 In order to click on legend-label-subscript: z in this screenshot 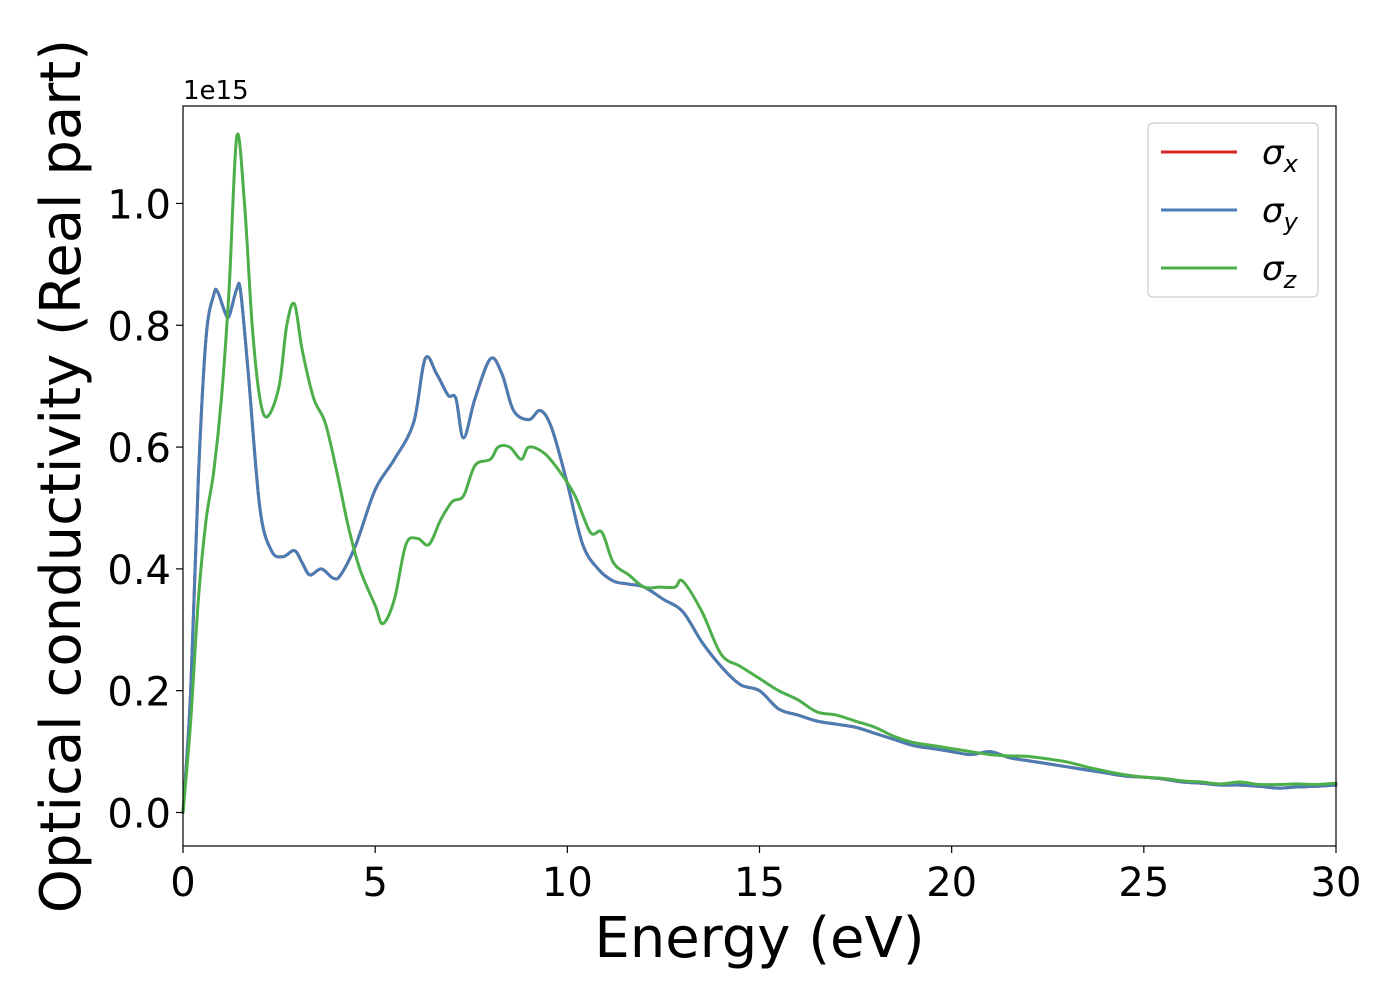, I will do `click(1290, 280)`.